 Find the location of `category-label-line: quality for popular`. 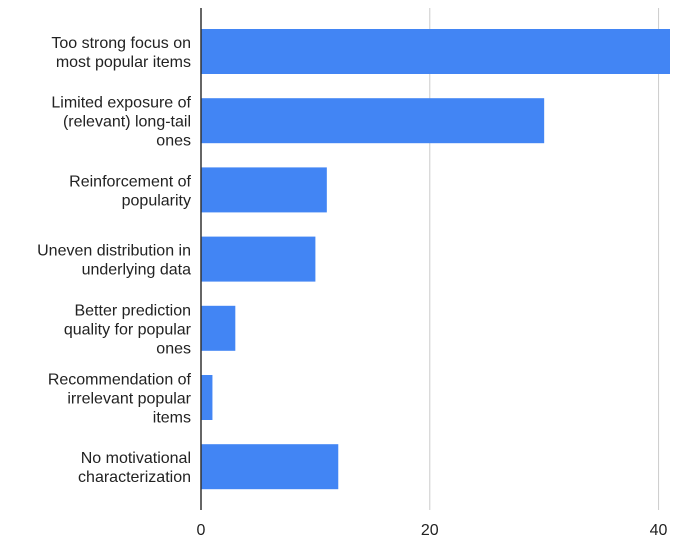

category-label-line: quality for popular is located at coordinates (128, 329).